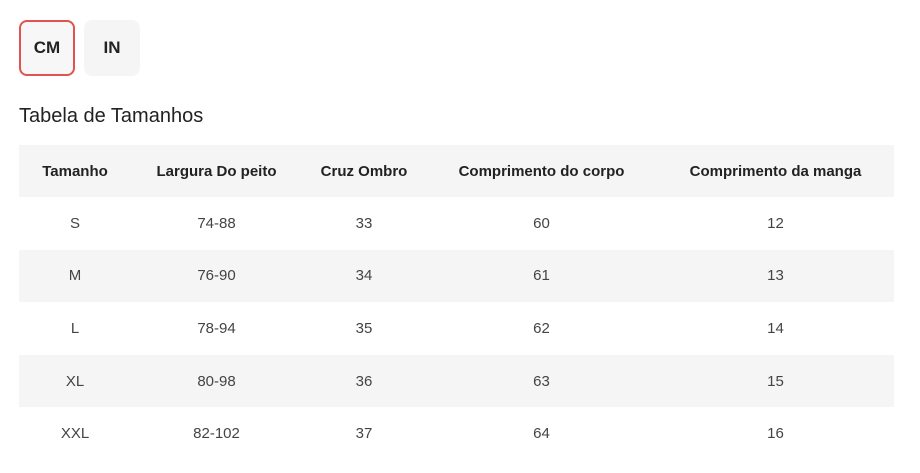  I want to click on table-cell: M, so click(75, 276).